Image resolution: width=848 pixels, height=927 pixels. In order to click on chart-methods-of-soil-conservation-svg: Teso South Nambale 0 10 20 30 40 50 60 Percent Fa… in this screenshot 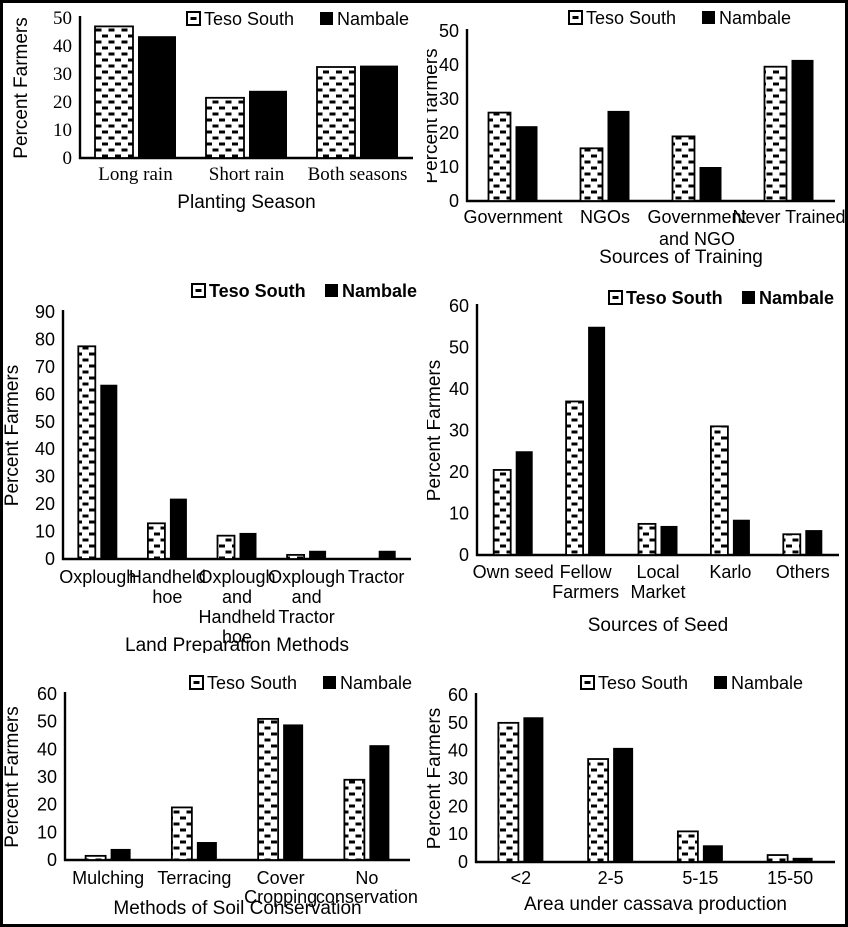, I will do `click(210, 796)`.